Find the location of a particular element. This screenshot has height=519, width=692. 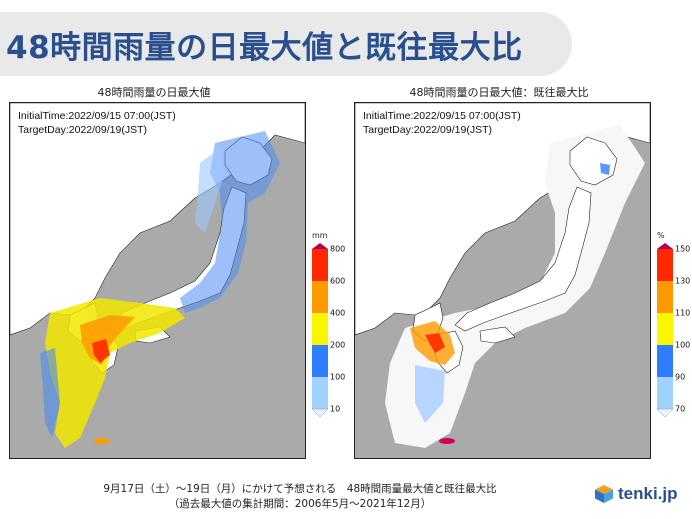

honshu-land is located at coordinates (523, 259).